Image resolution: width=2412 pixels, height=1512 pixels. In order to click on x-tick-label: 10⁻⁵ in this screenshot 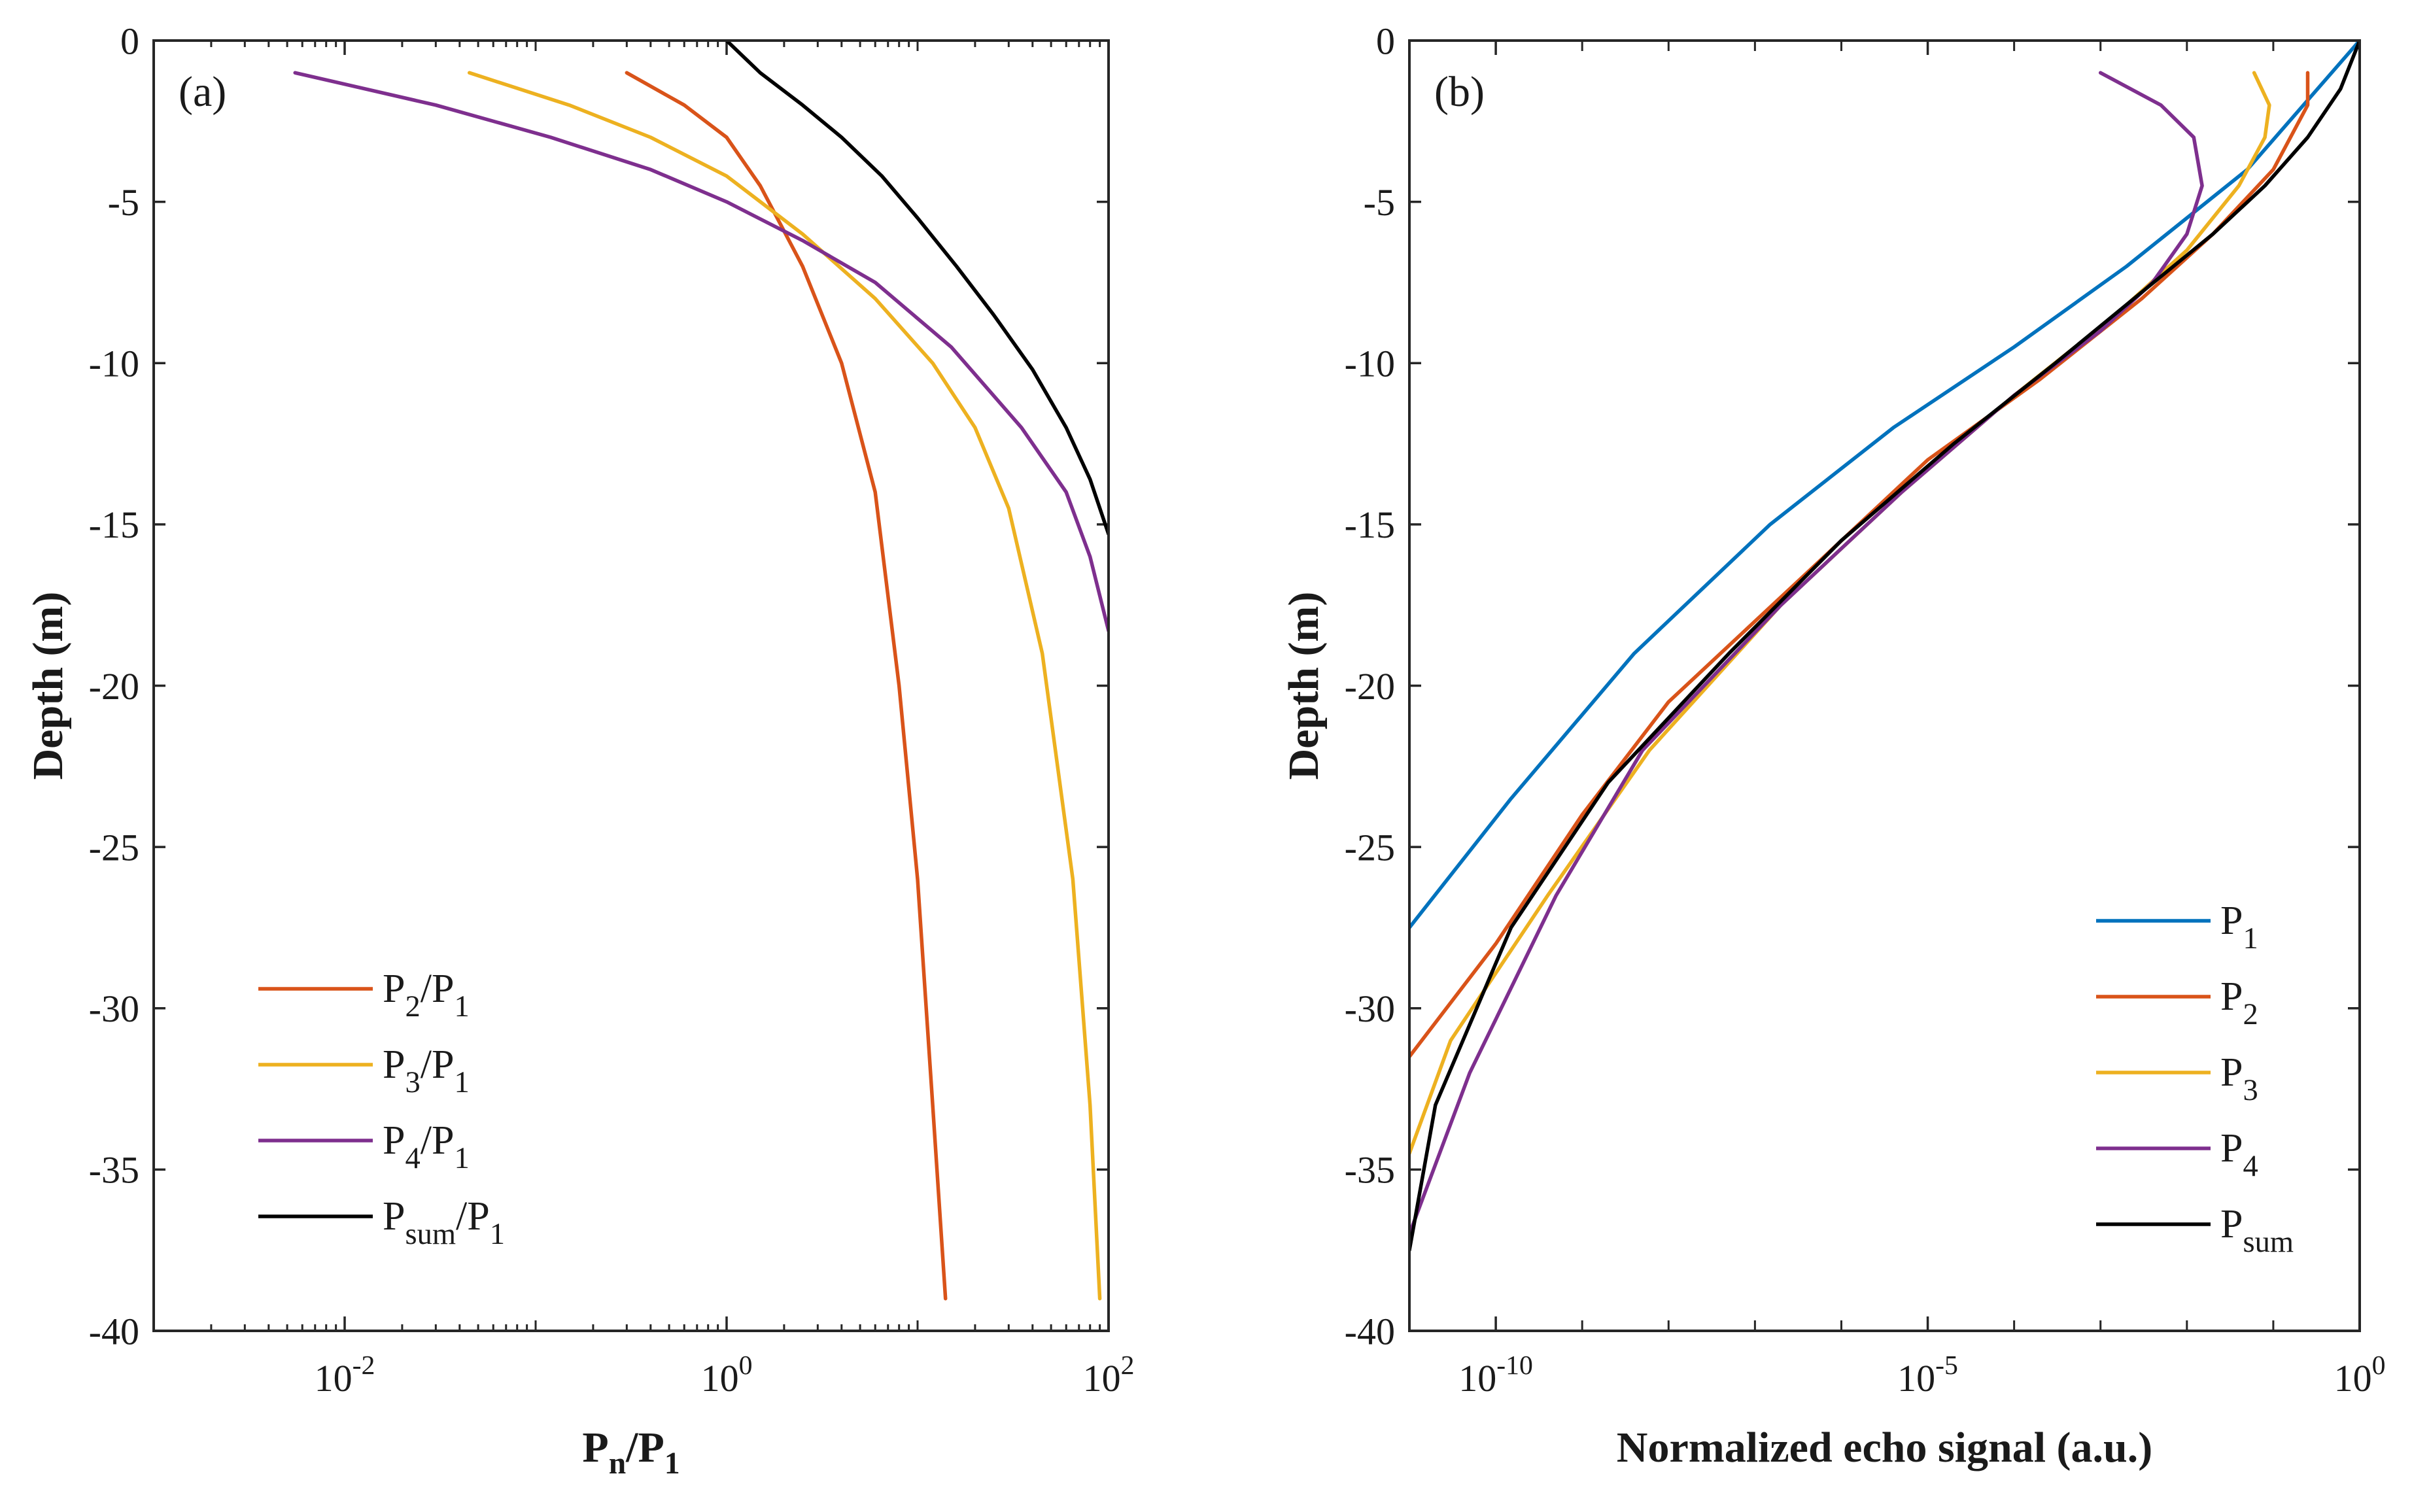, I will do `click(1927, 1375)`.